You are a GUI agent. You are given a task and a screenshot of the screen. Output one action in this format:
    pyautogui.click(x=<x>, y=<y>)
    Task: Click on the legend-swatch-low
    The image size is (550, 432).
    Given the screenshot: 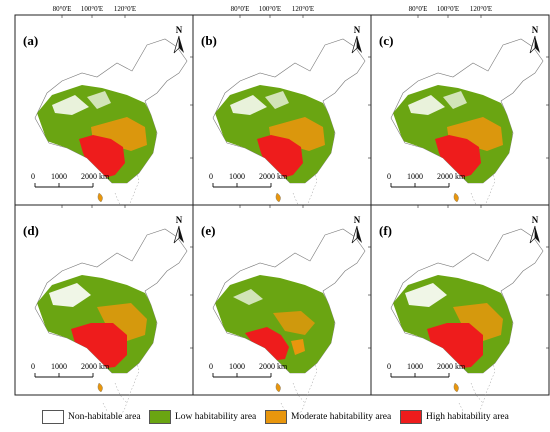 What is the action you would take?
    pyautogui.click(x=160, y=417)
    